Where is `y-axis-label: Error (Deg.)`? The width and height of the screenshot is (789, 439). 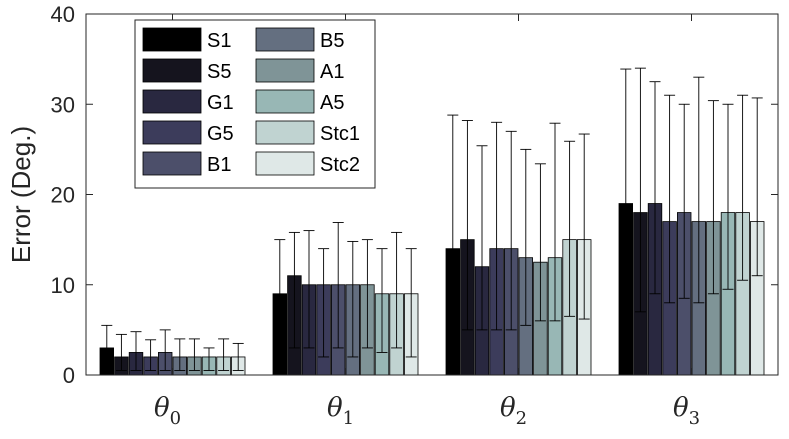 y-axis-label: Error (Deg.) is located at coordinates (21, 194).